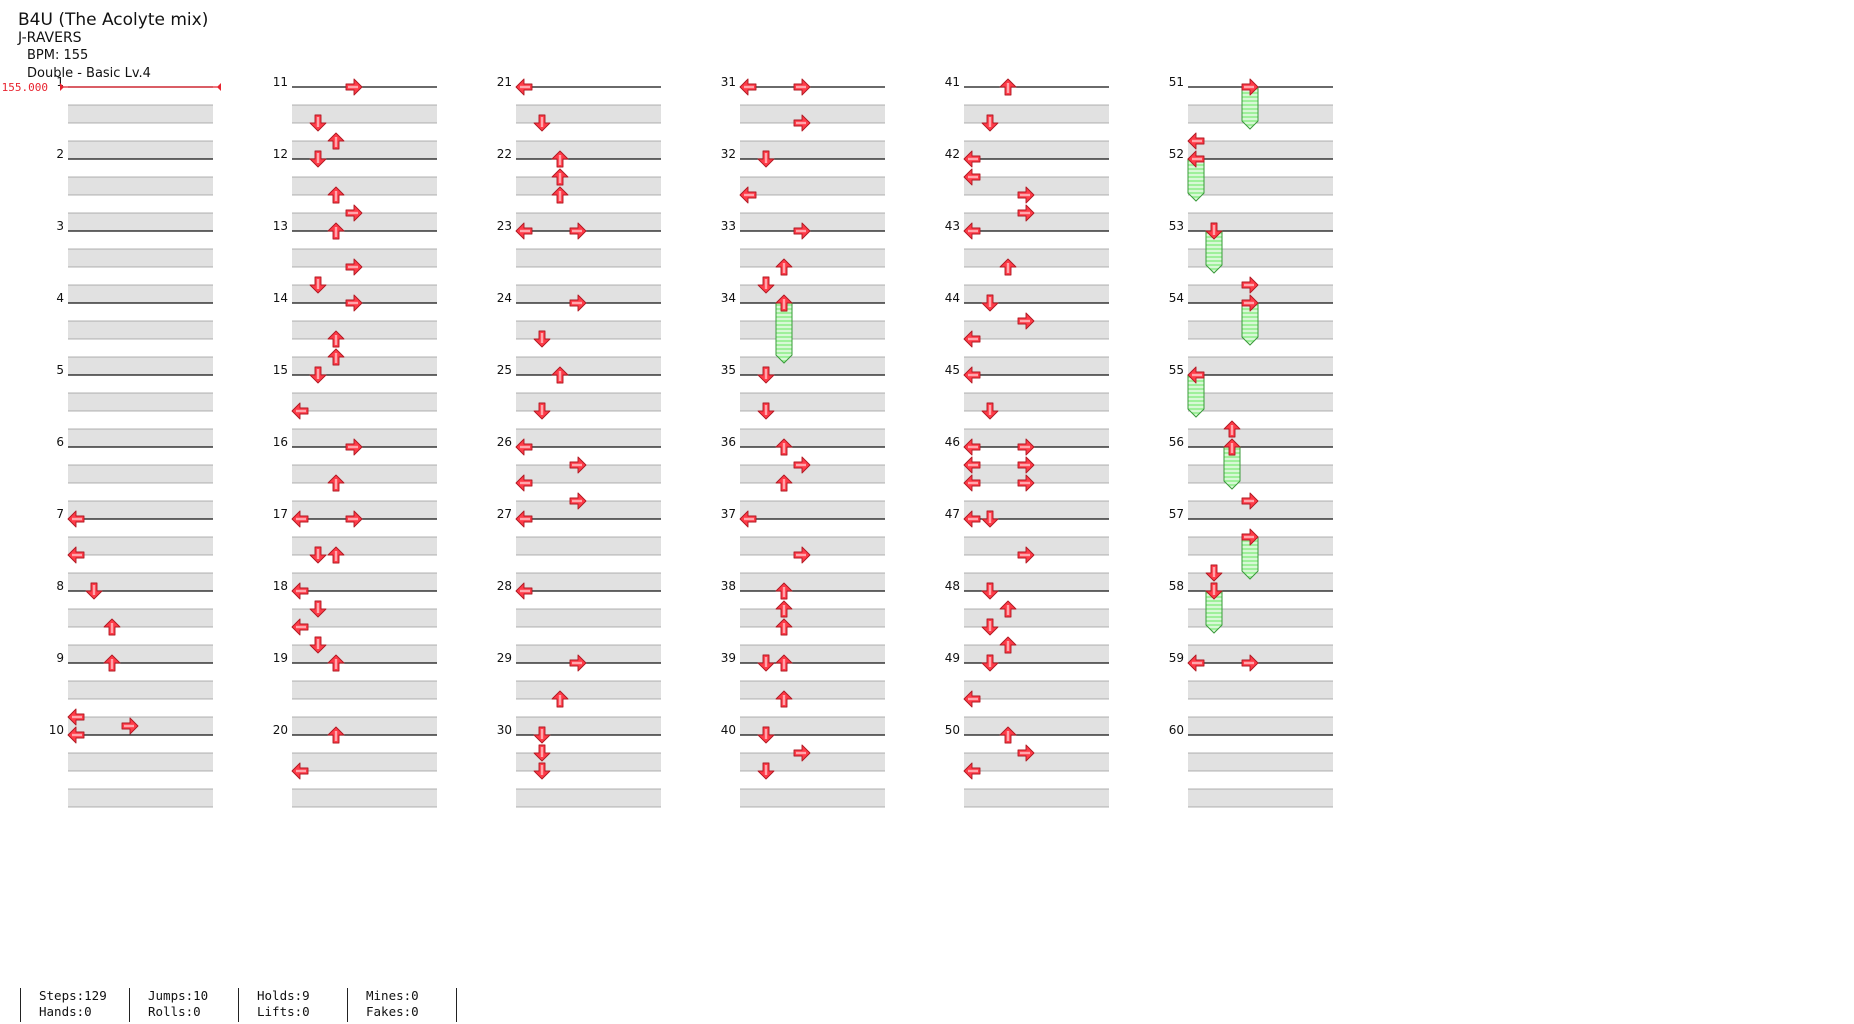 The image size is (1854, 1024). Describe the element at coordinates (728, 82) in the screenshot. I see `measure-number: 31` at that location.